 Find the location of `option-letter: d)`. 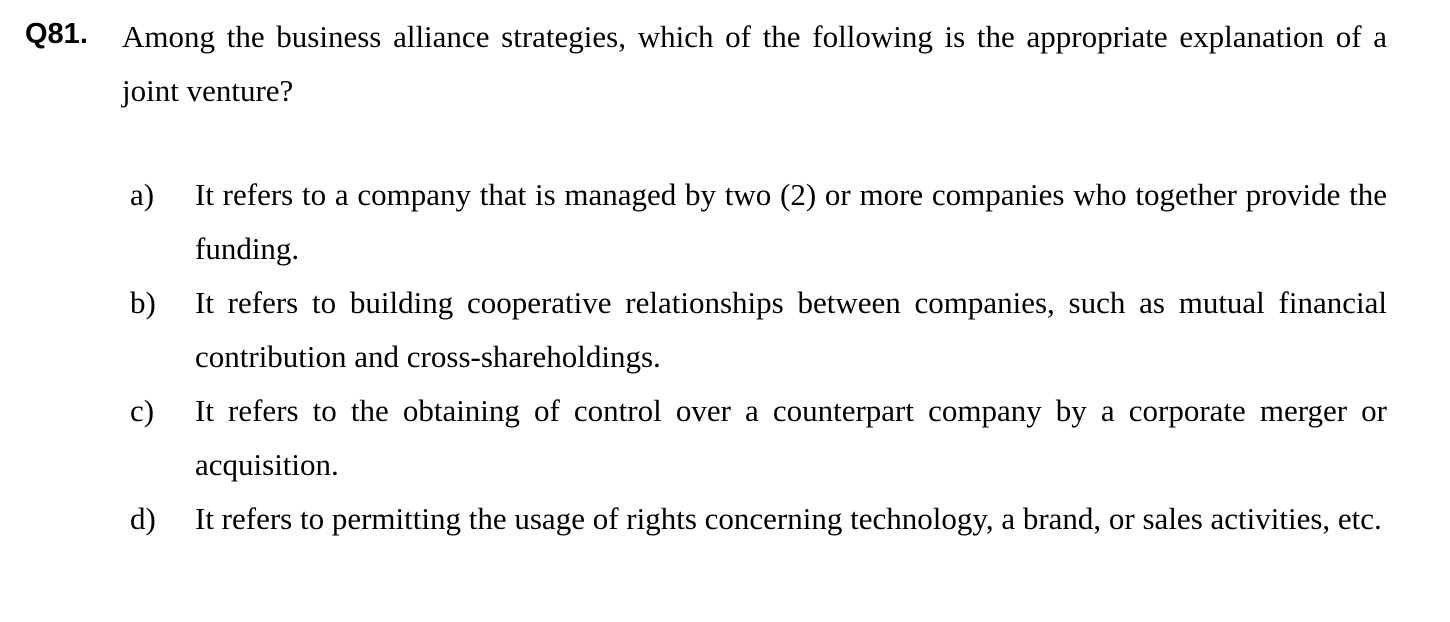

option-letter: d) is located at coordinates (143, 518).